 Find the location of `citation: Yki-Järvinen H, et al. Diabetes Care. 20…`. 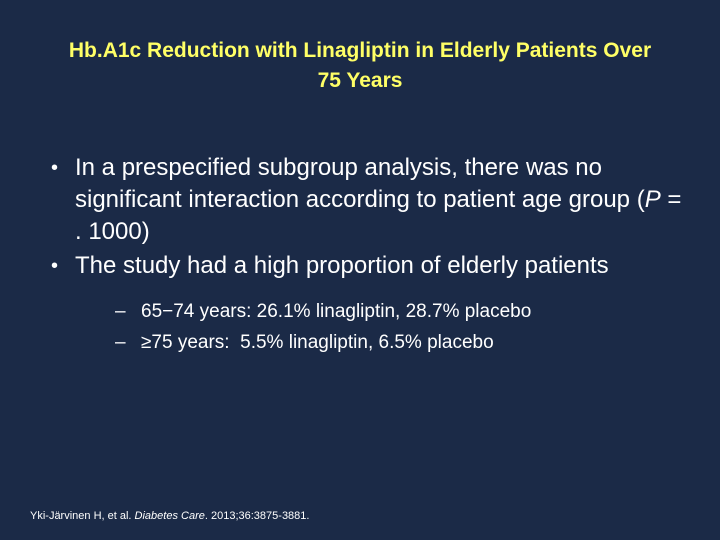

citation: Yki-Järvinen H, et al. Diabetes Care. 20… is located at coordinates (169, 516).